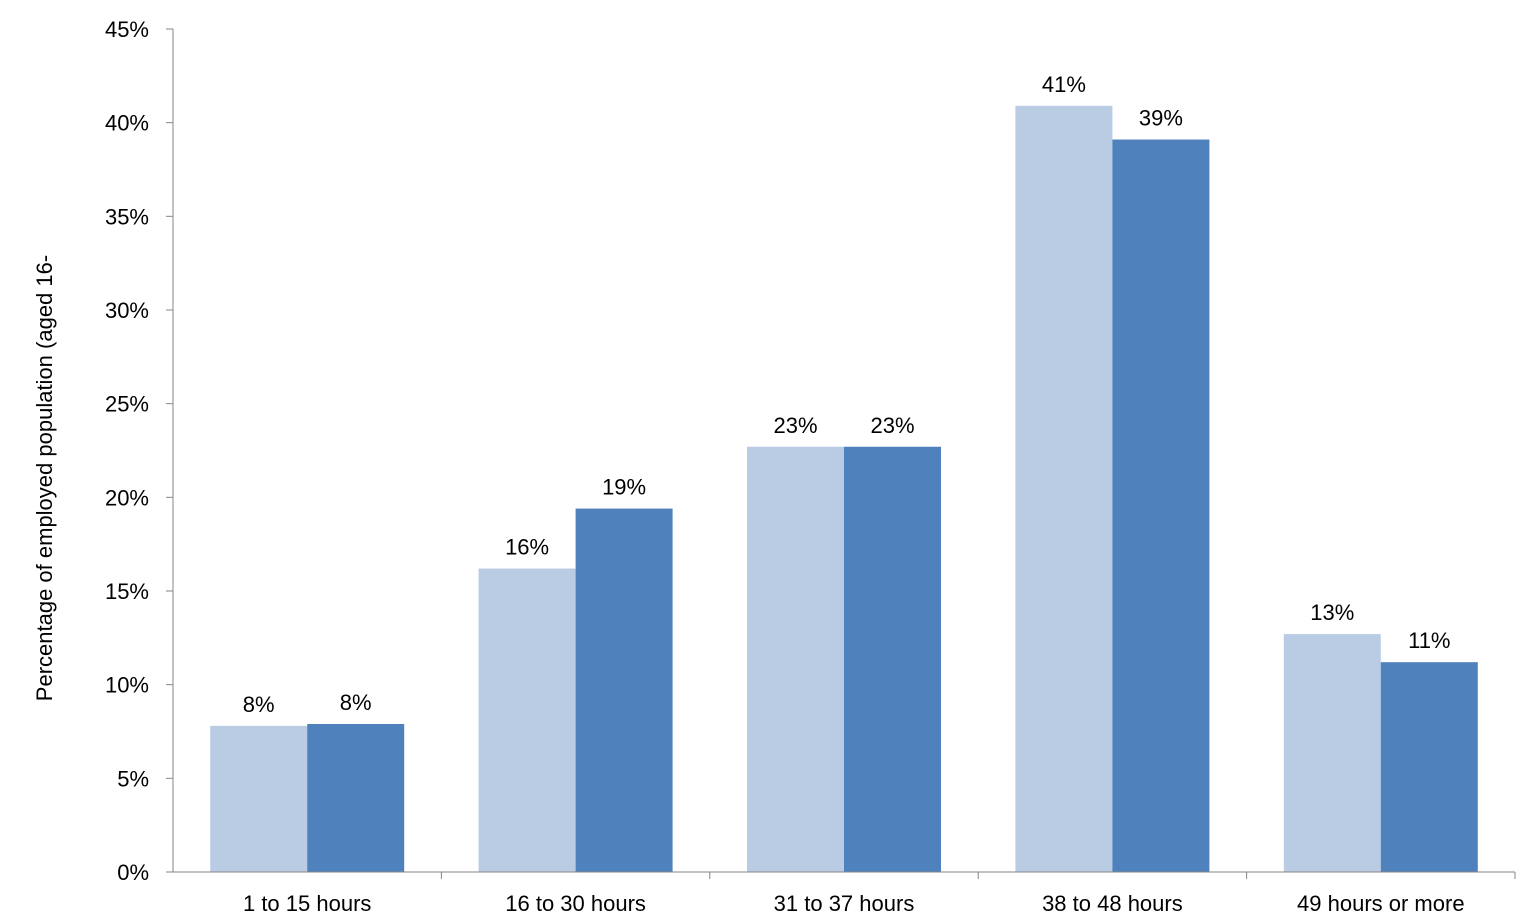 This screenshot has width=1538, height=919. Describe the element at coordinates (575, 903) in the screenshot. I see `x-tick-label: 16 to 30 hours` at that location.